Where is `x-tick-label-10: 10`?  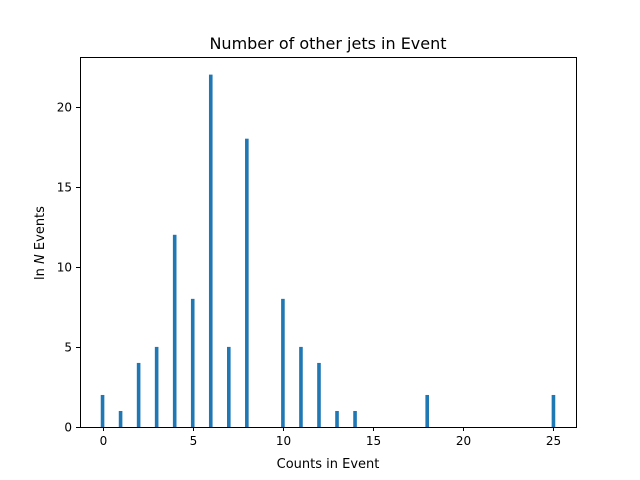 x-tick-label-10: 10 is located at coordinates (283, 441).